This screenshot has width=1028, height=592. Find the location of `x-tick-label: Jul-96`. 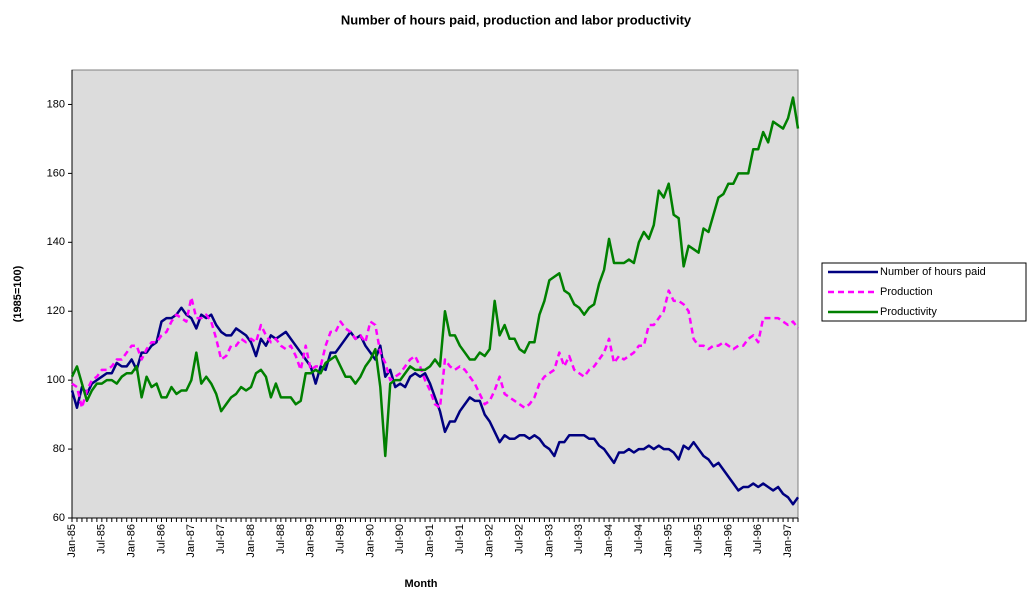

x-tick-label: Jul-96 is located at coordinates (758, 539).